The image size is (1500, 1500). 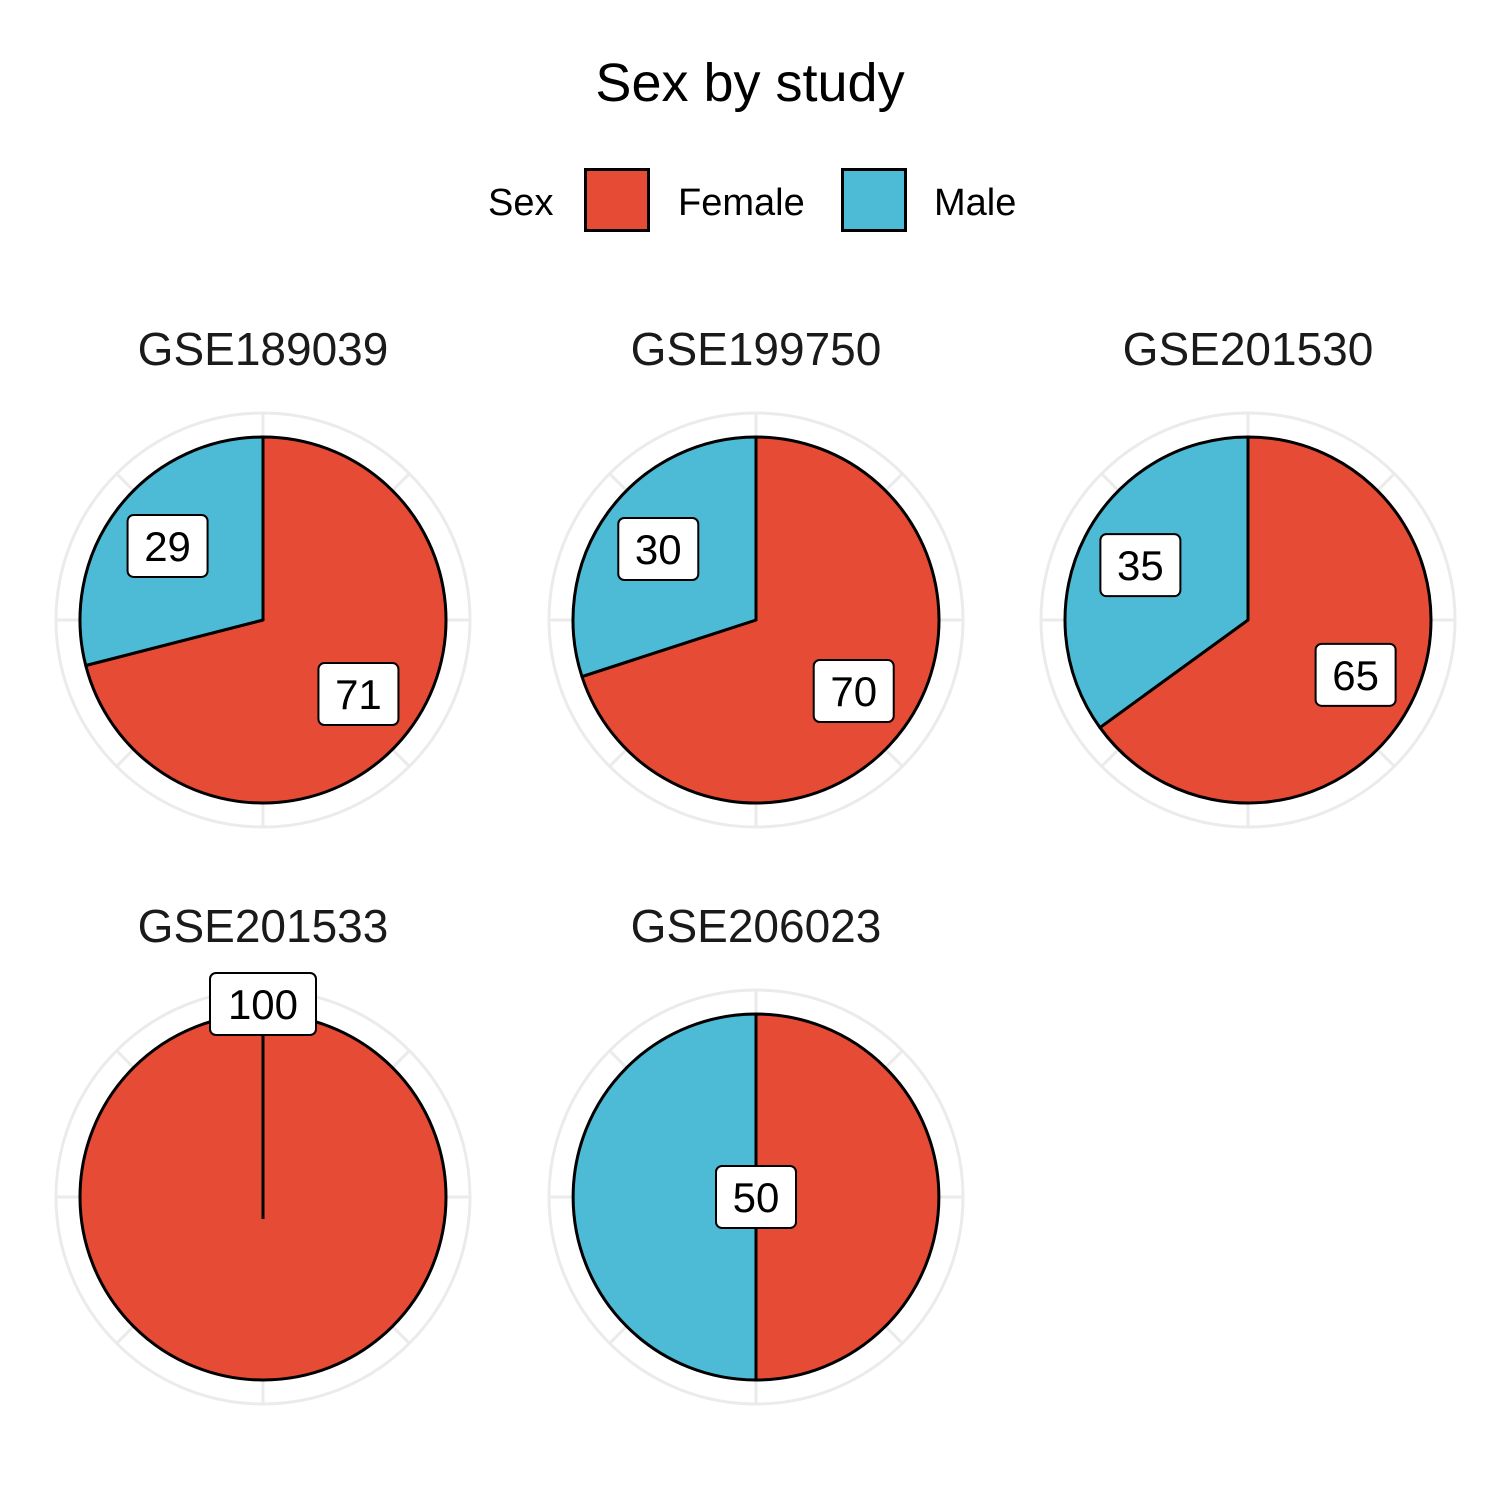 I want to click on legend-label-male: Male, so click(x=975, y=203).